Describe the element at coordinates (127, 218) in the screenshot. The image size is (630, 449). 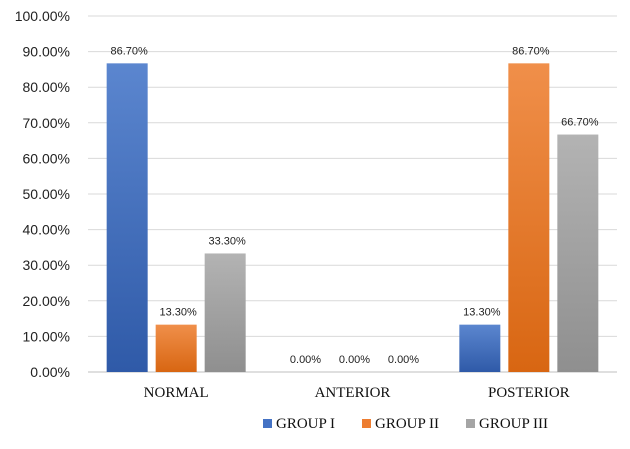
I see `bar-group-i-normal` at that location.